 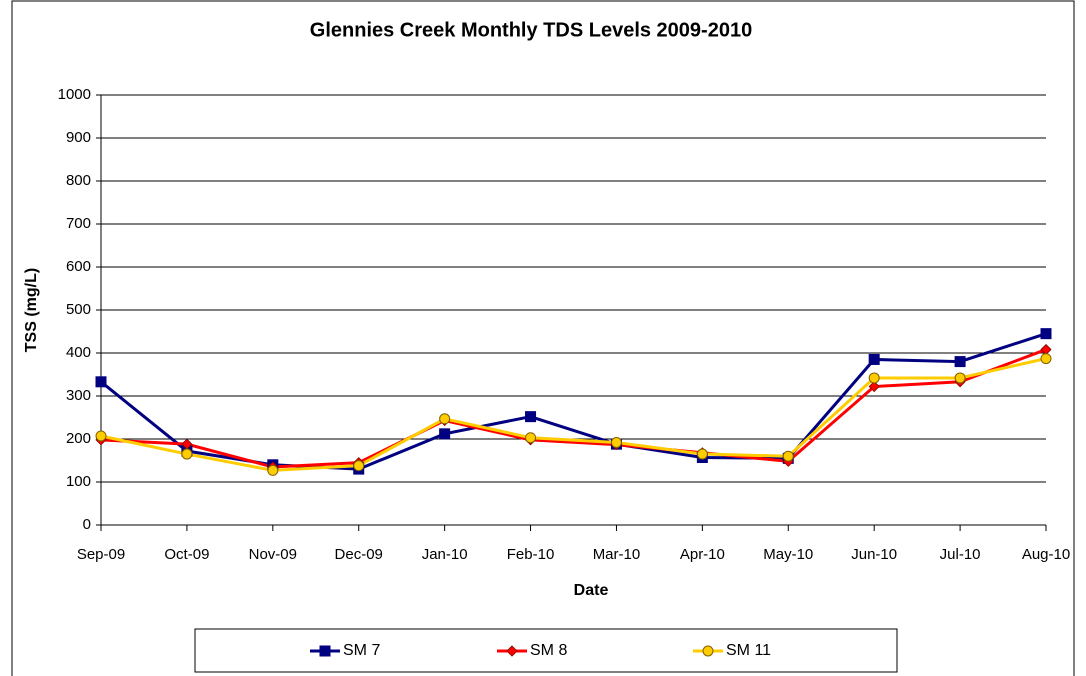 I want to click on x-tick-label: Feb-10, so click(x=531, y=554).